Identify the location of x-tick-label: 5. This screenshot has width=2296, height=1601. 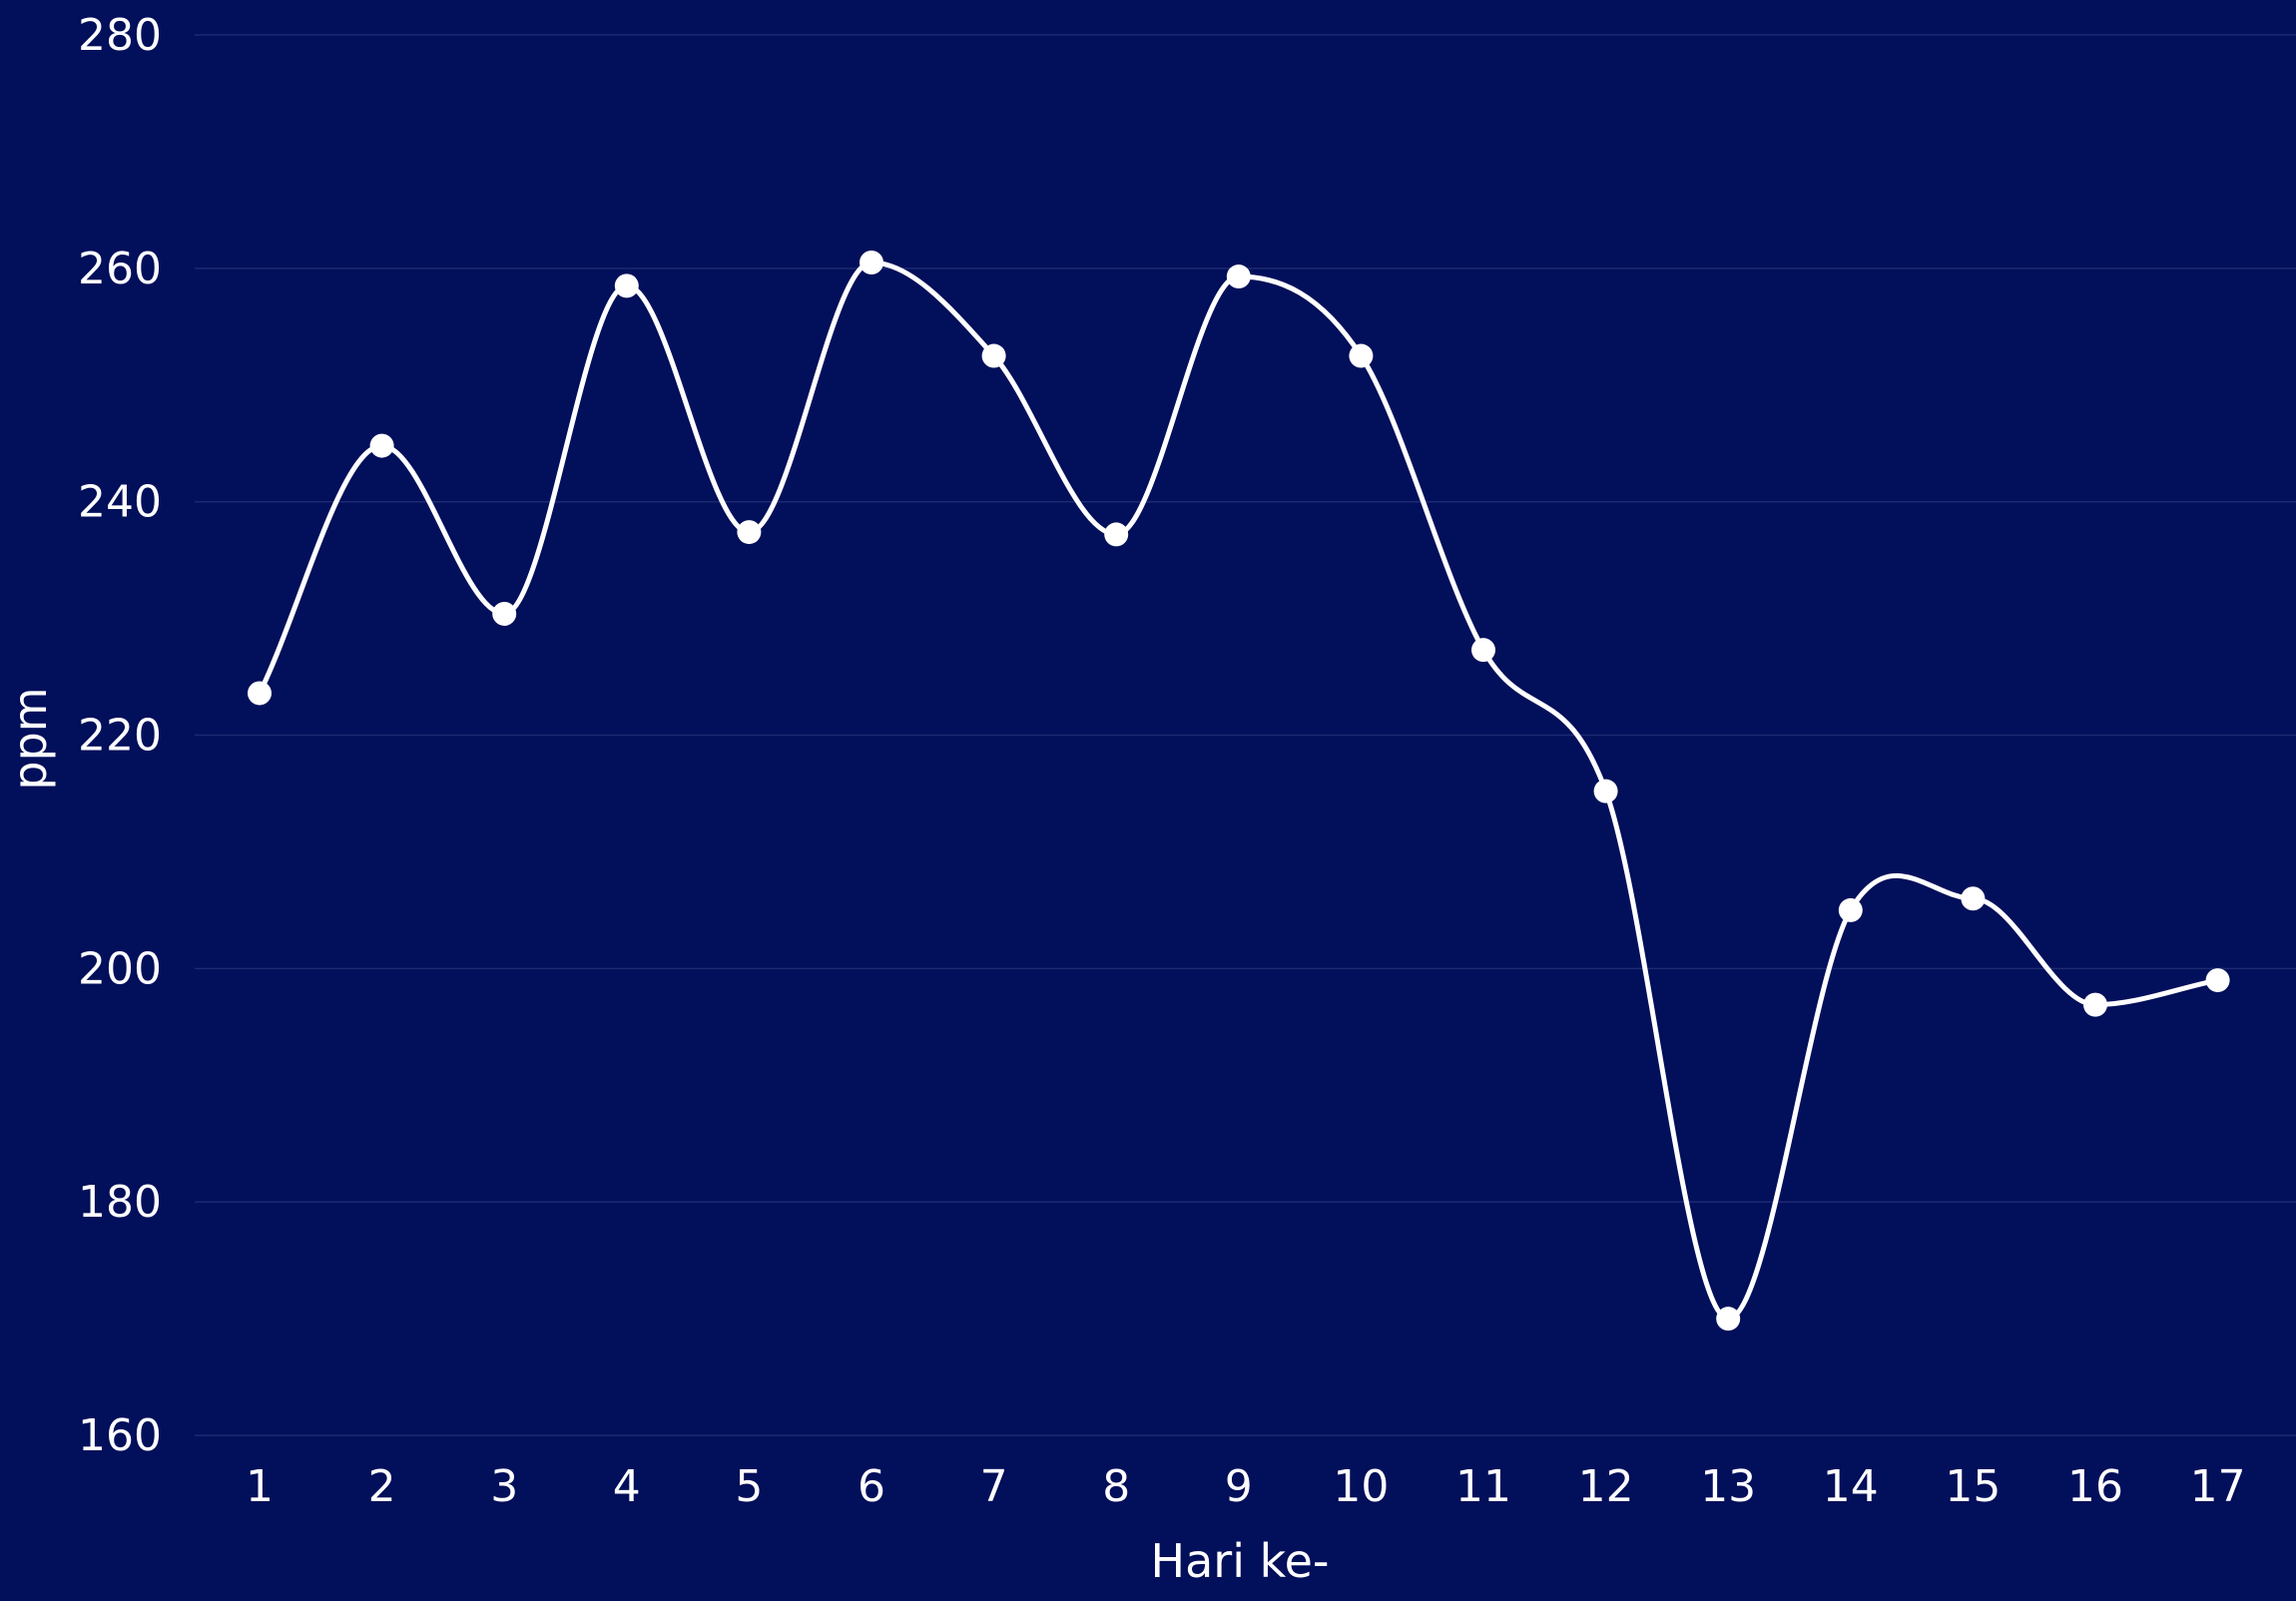
(749, 1486).